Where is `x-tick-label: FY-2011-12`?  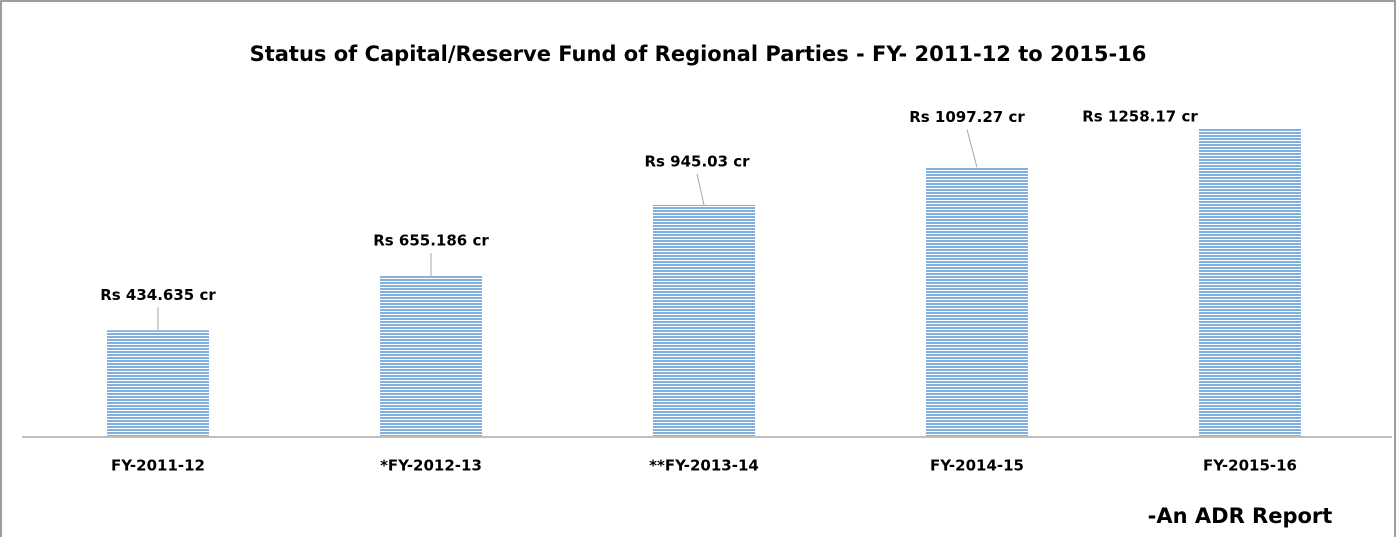
x-tick-label: FY-2011-12 is located at coordinates (158, 466).